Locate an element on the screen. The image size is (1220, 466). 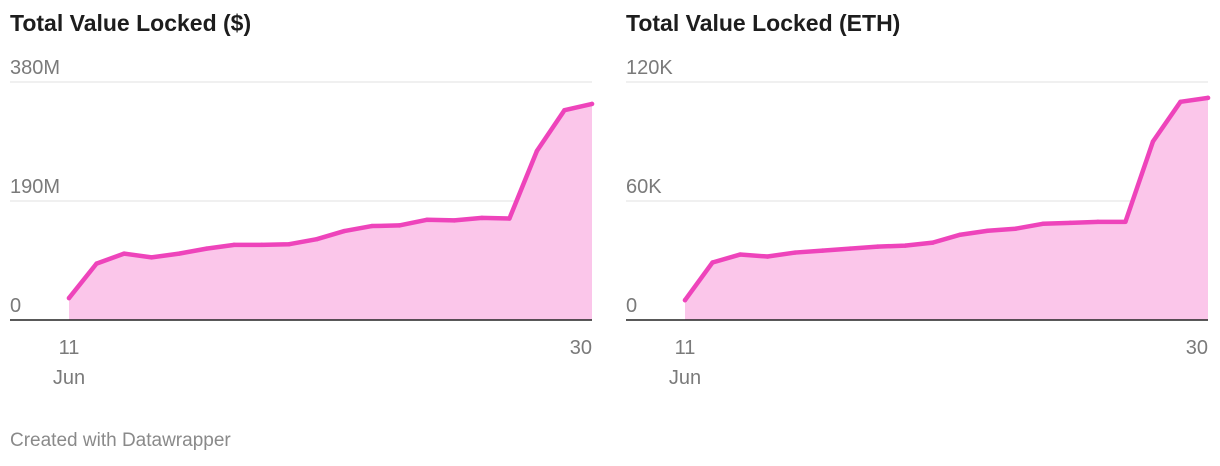
y-tick-label: 190M is located at coordinates (35, 187).